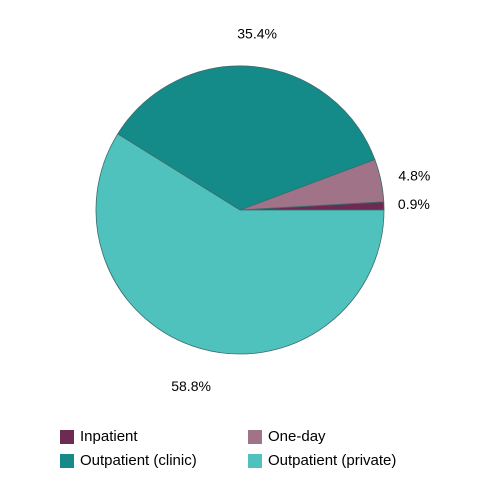  What do you see at coordinates (297, 436) in the screenshot?
I see `legend-label-one-day: One-day` at bounding box center [297, 436].